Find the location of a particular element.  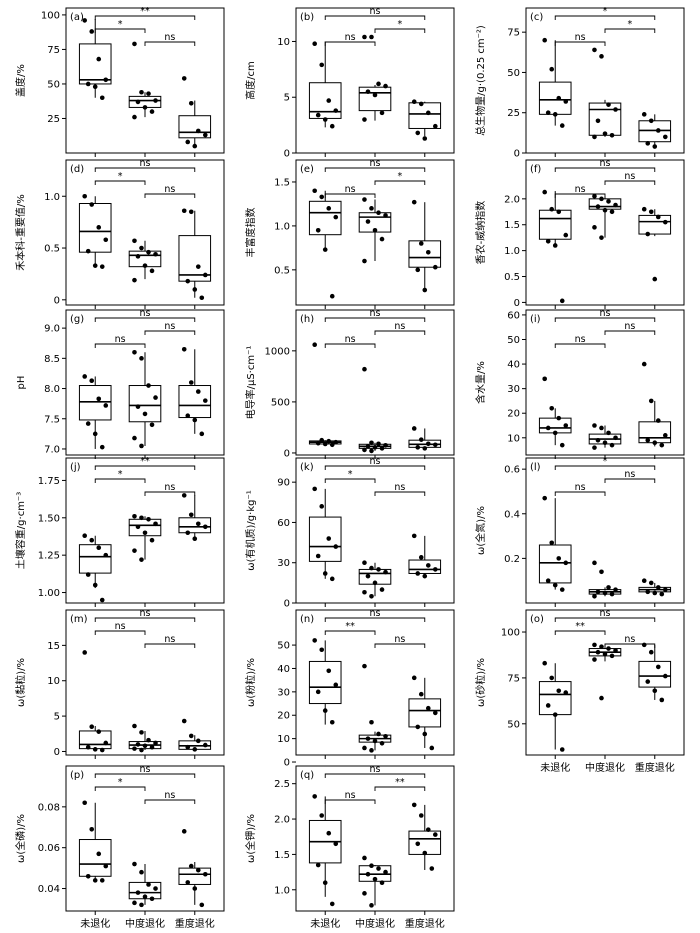

panel-n: 0 10 20 30 40 50 (n) ω(粉粒)/% ns ** ns is located at coordinates (349, 688).